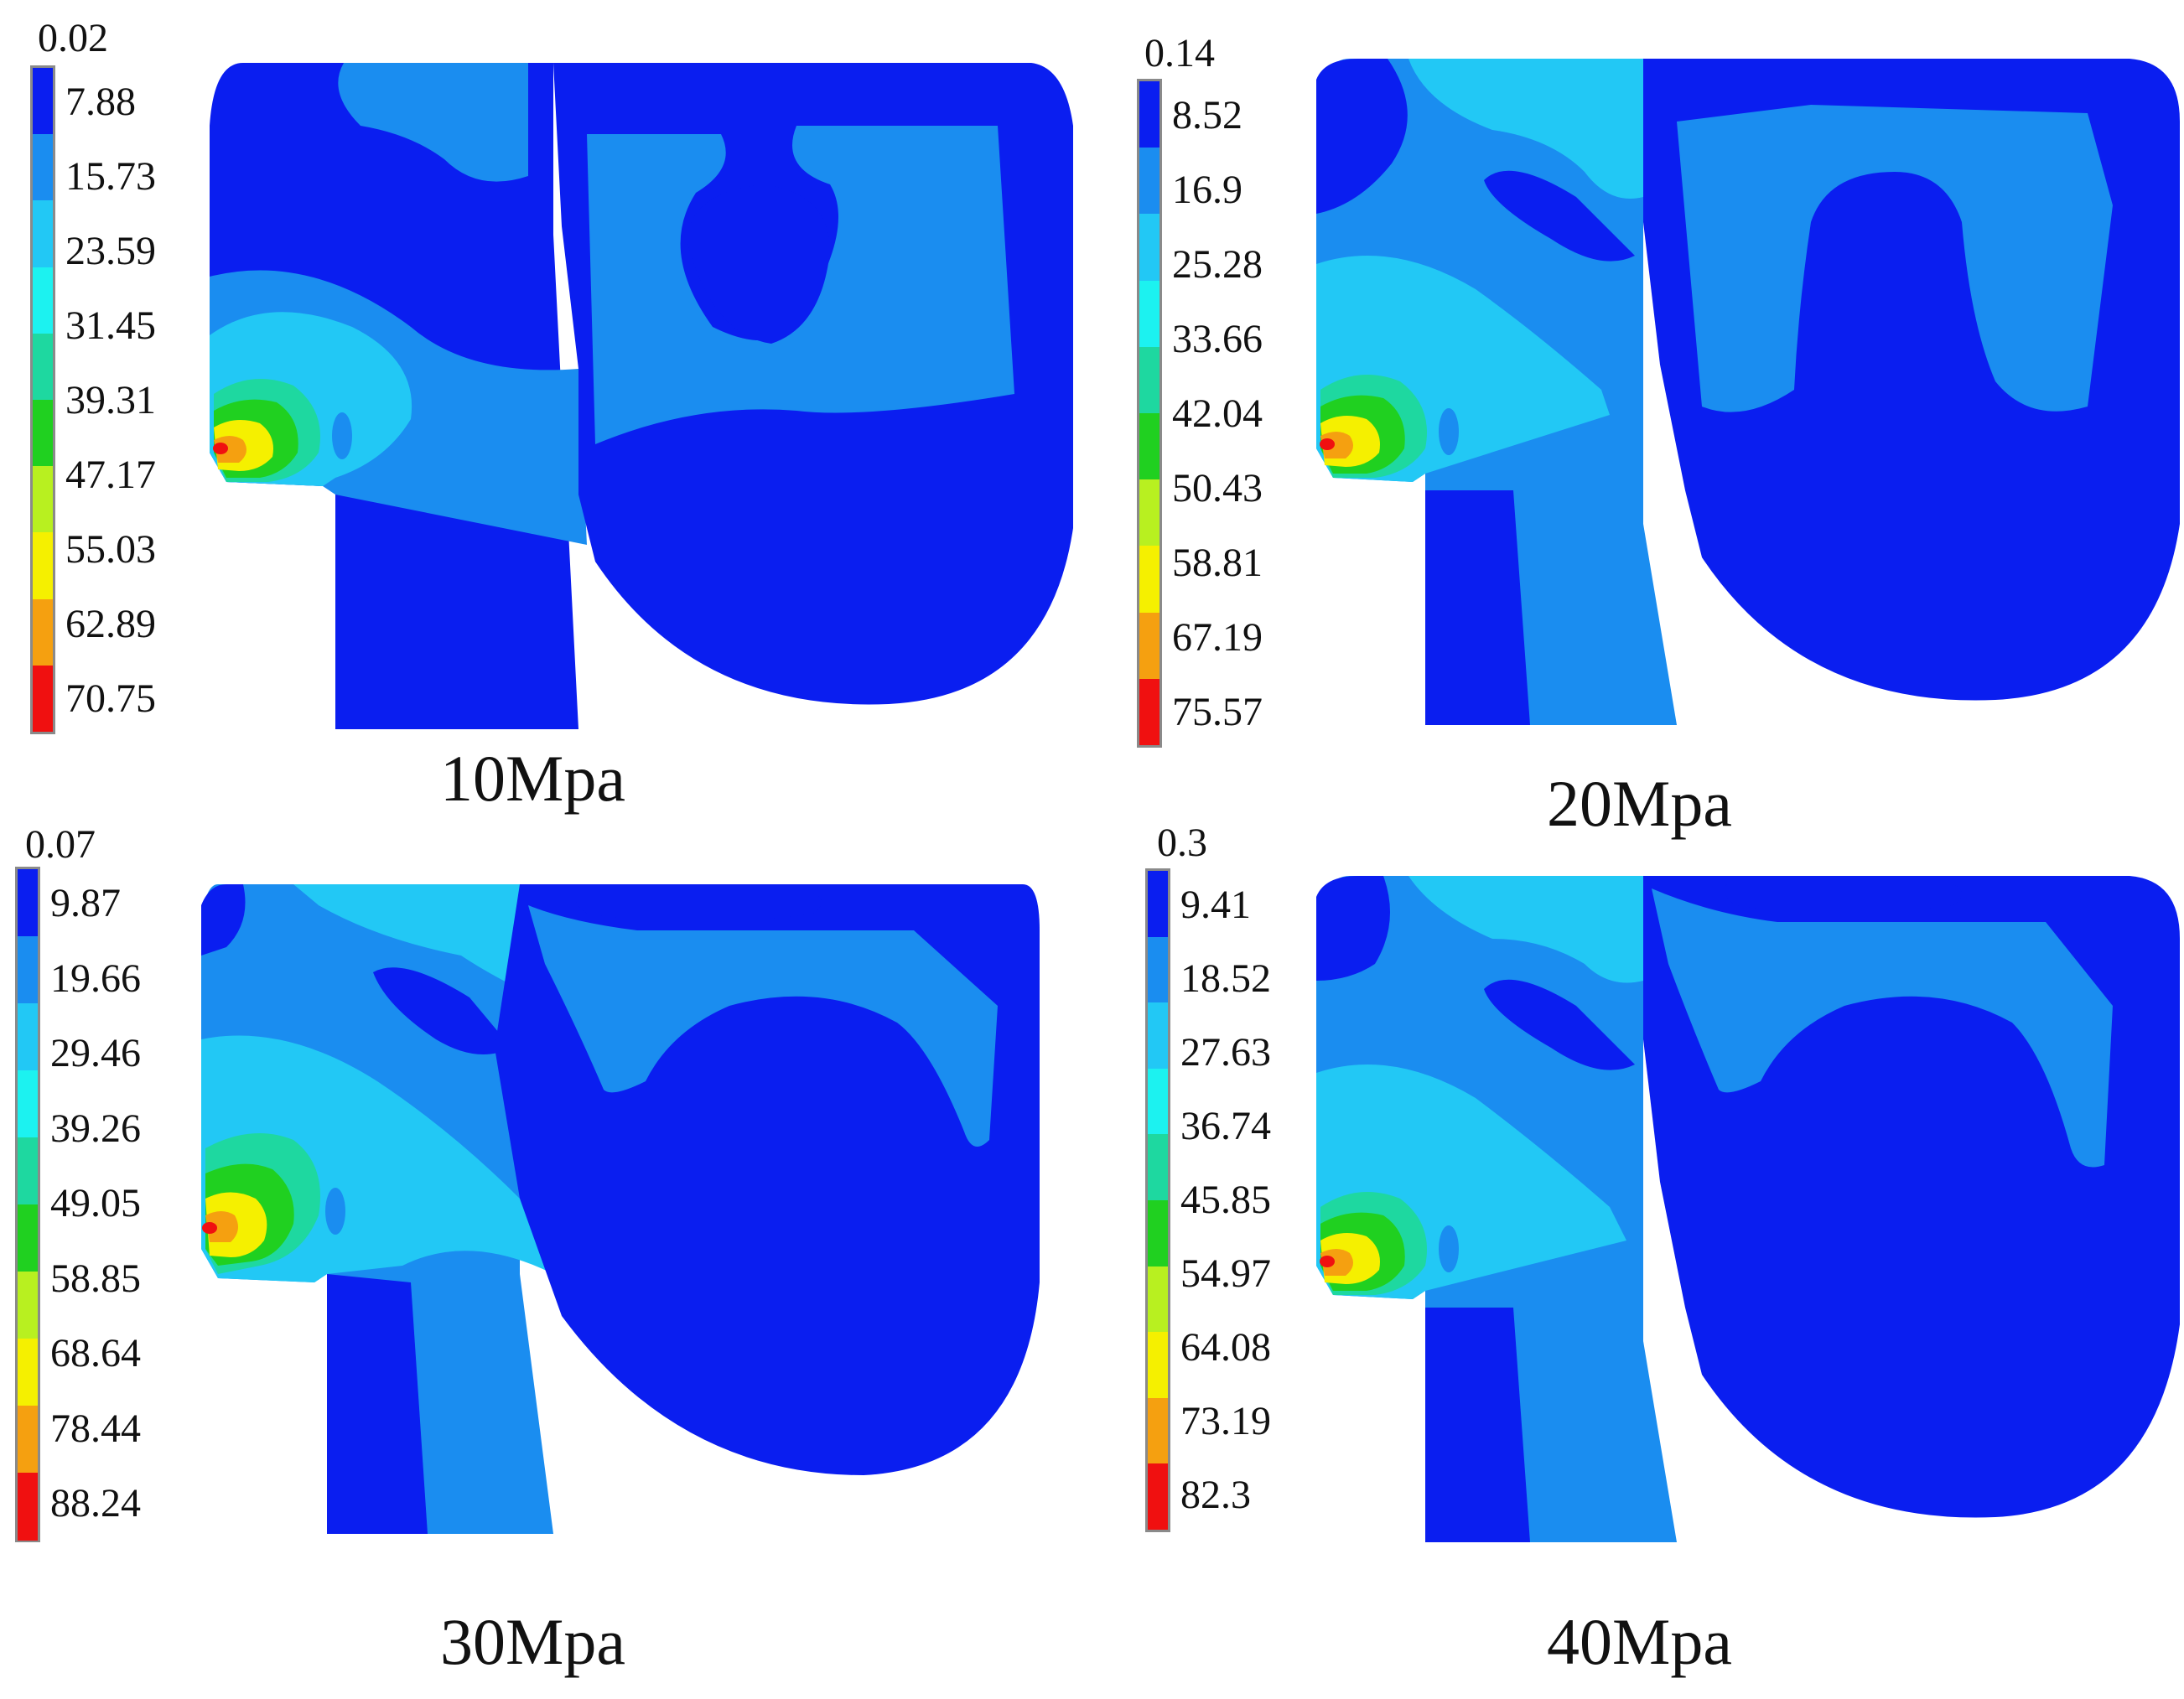 Image resolution: width=2184 pixels, height=1699 pixels. Describe the element at coordinates (1639, 1641) in the screenshot. I see `panel-caption: 40Mpa` at that location.